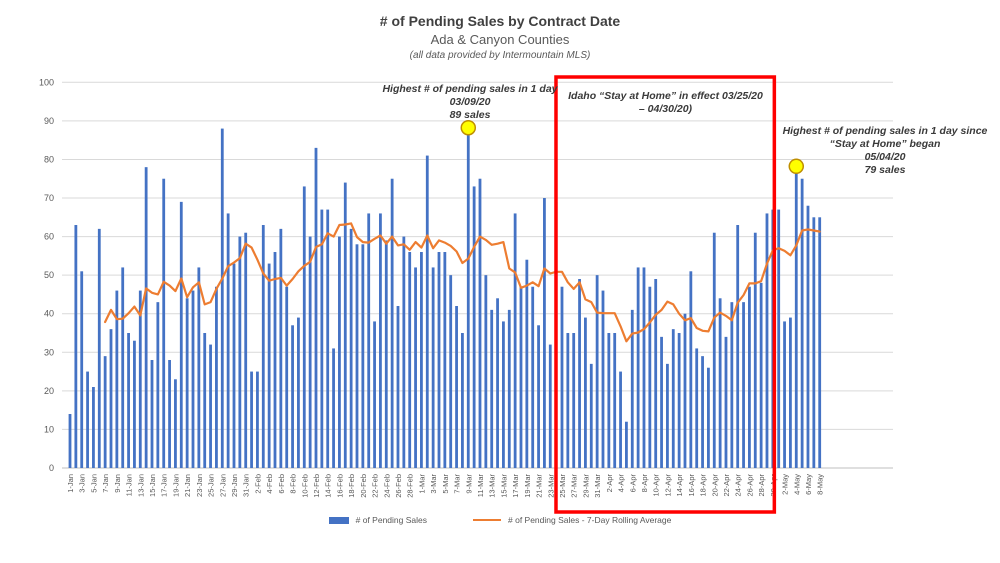 Image resolution: width=1000 pixels, height=563 pixels. Describe the element at coordinates (328, 486) in the screenshot. I see `x-tick-label: 14-Feb` at that location.